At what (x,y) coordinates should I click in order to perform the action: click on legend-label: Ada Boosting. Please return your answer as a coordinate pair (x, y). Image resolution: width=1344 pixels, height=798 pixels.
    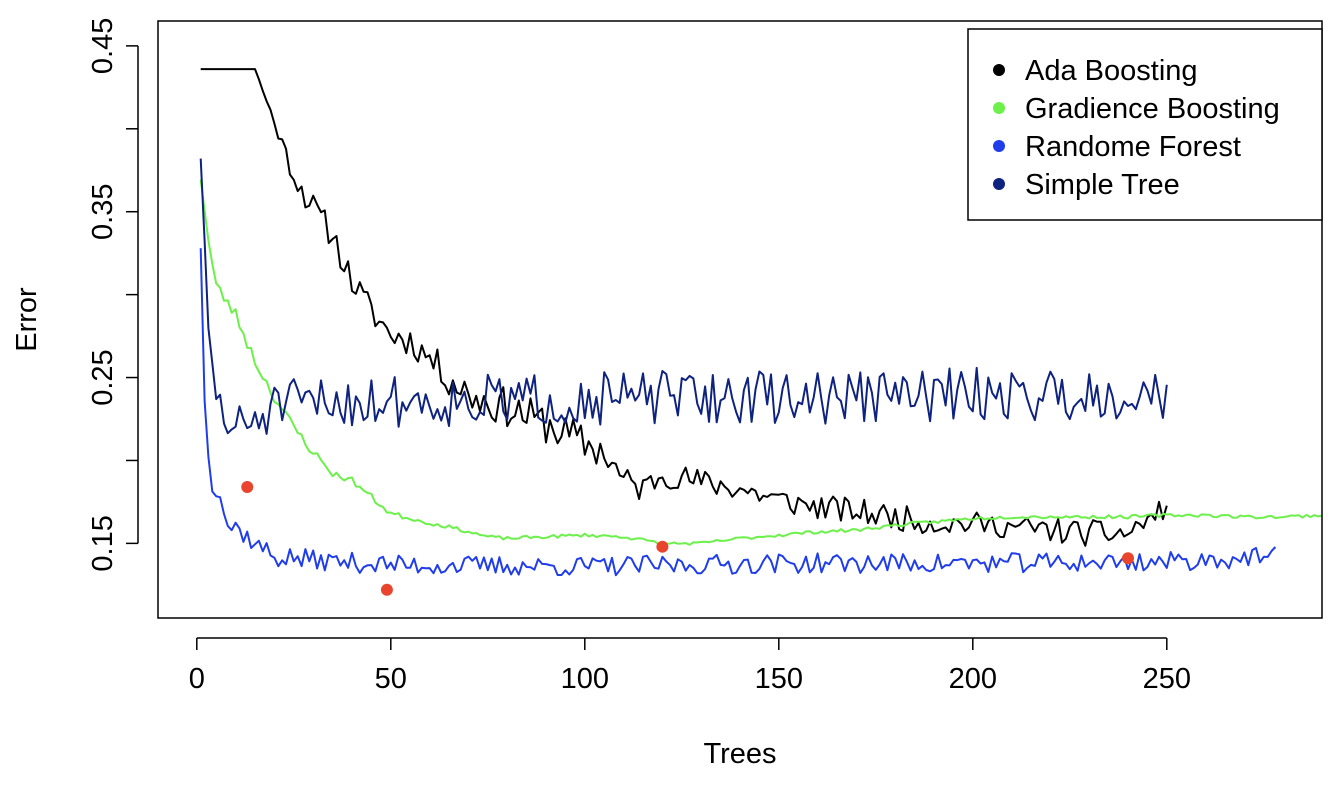
    Looking at the image, I should click on (1111, 71).